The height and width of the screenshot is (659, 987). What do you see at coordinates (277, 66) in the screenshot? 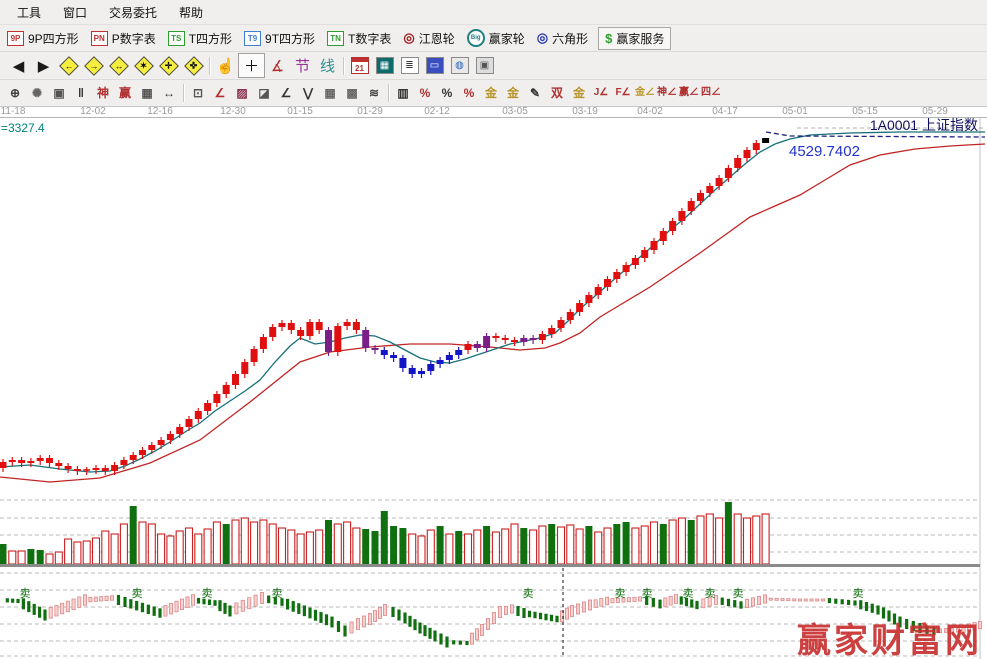
I see `angle-tool-icon: ∡` at bounding box center [277, 66].